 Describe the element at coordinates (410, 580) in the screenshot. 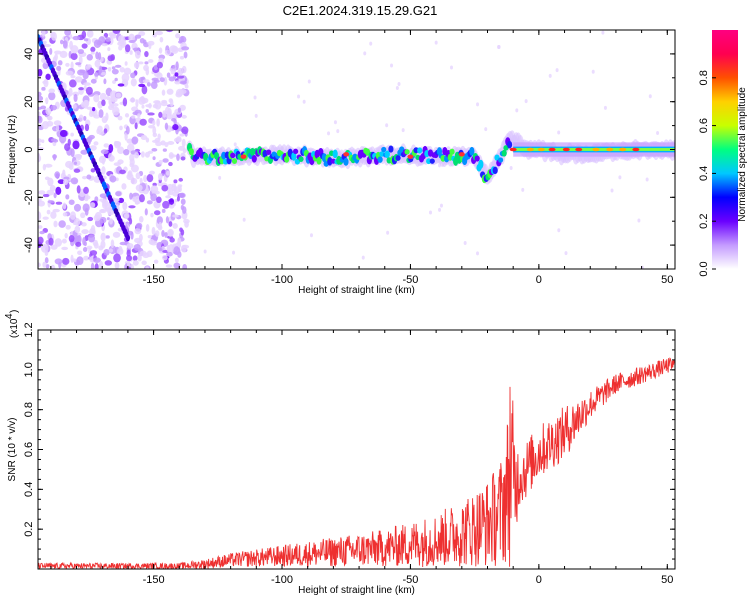

I see `x-tick-label: -50` at that location.